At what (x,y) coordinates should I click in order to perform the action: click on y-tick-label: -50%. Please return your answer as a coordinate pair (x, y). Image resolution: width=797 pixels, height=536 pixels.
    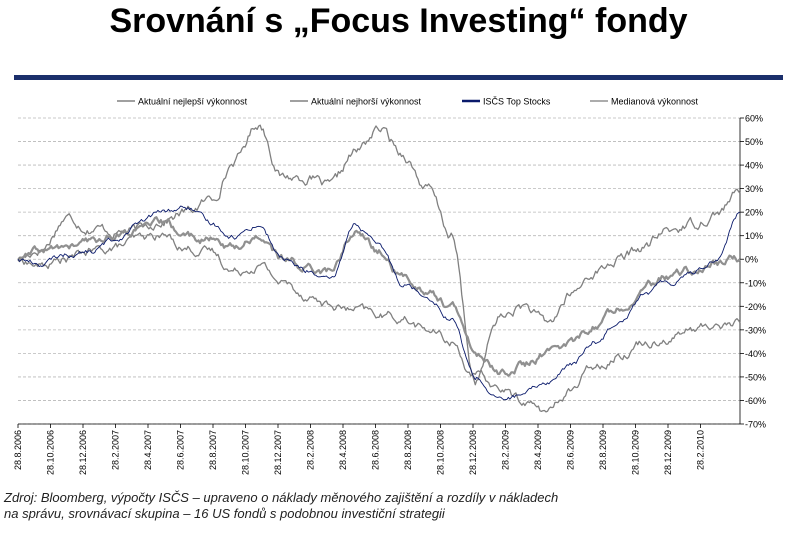
    Looking at the image, I should click on (755, 377).